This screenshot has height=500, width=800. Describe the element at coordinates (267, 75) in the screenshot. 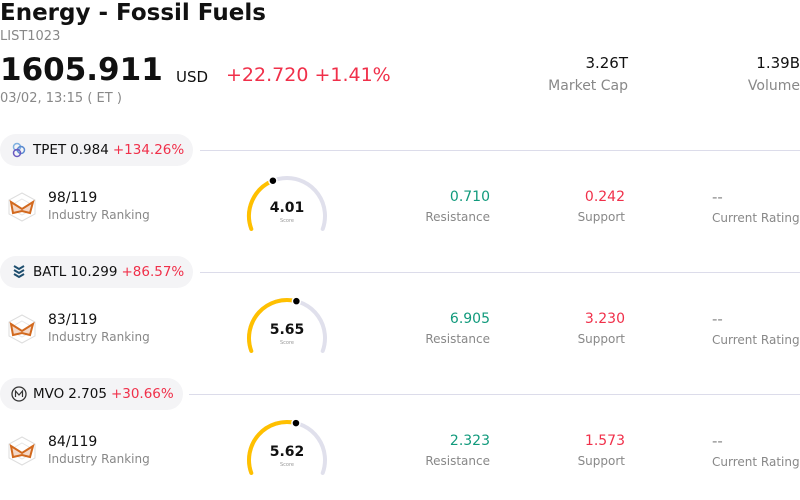

I see `change-value: +22.720` at that location.